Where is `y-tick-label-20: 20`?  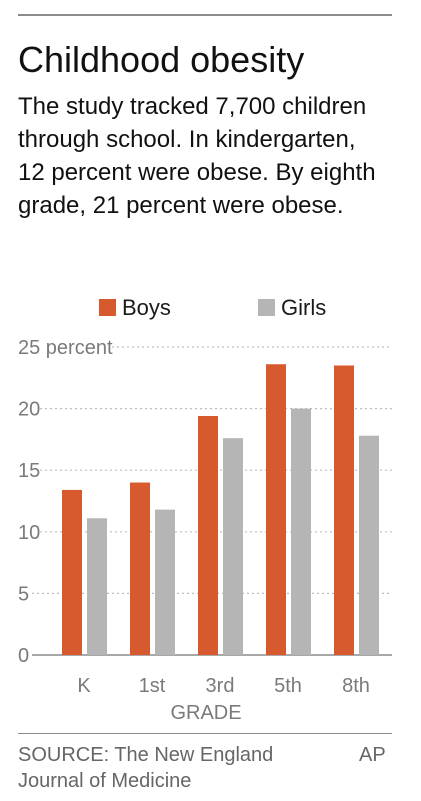 y-tick-label-20: 20 is located at coordinates (29, 410).